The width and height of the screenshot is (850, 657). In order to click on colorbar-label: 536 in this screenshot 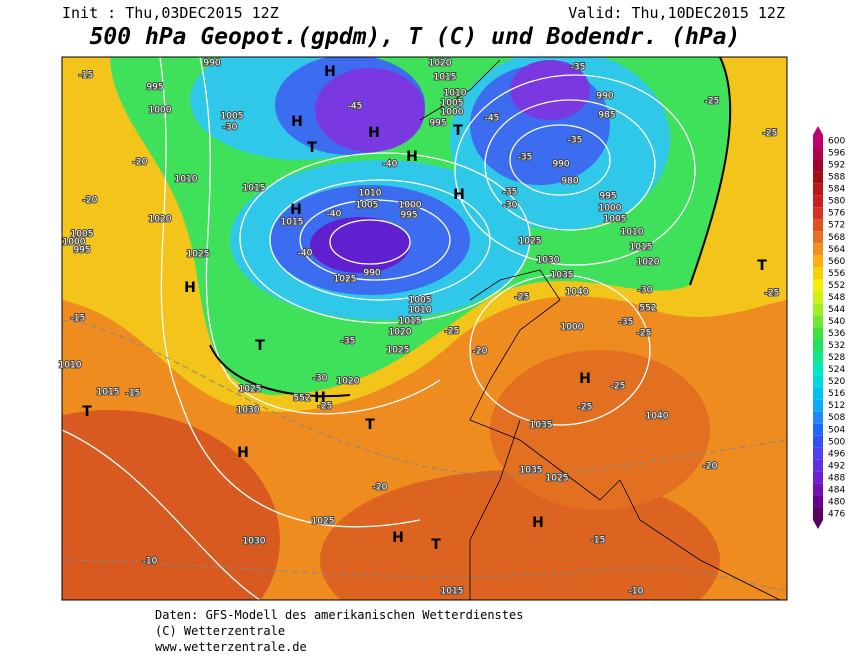, I will do `click(836, 334)`.